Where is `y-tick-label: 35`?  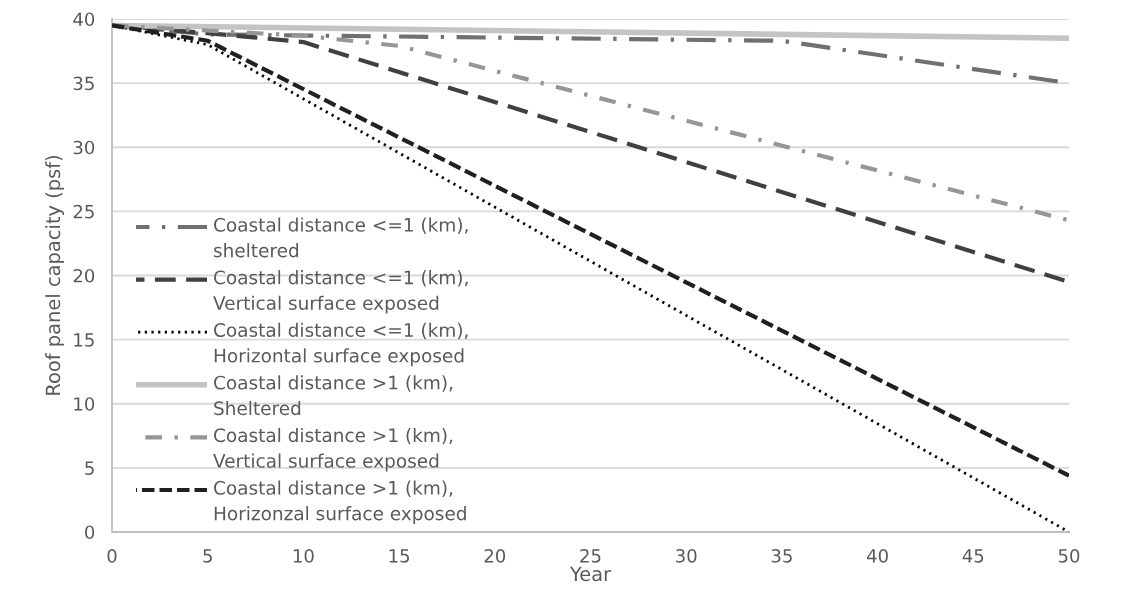 y-tick-label: 35 is located at coordinates (83, 83).